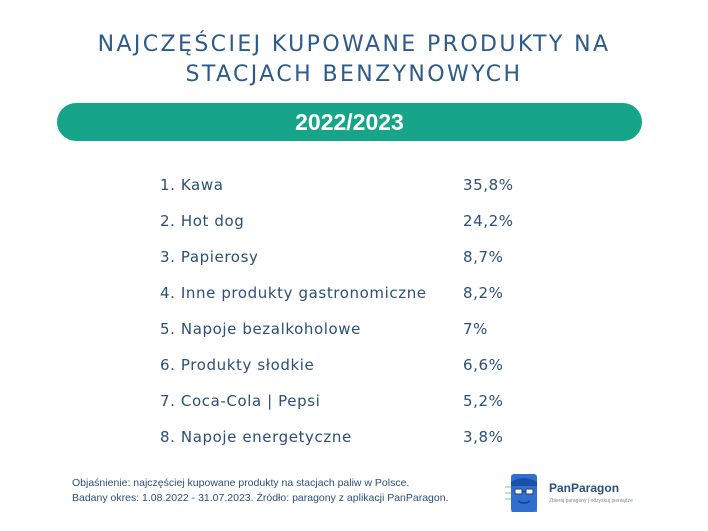  What do you see at coordinates (293, 293) in the screenshot?
I see `row-label: 4. Inne produkty gastronomiczne` at bounding box center [293, 293].